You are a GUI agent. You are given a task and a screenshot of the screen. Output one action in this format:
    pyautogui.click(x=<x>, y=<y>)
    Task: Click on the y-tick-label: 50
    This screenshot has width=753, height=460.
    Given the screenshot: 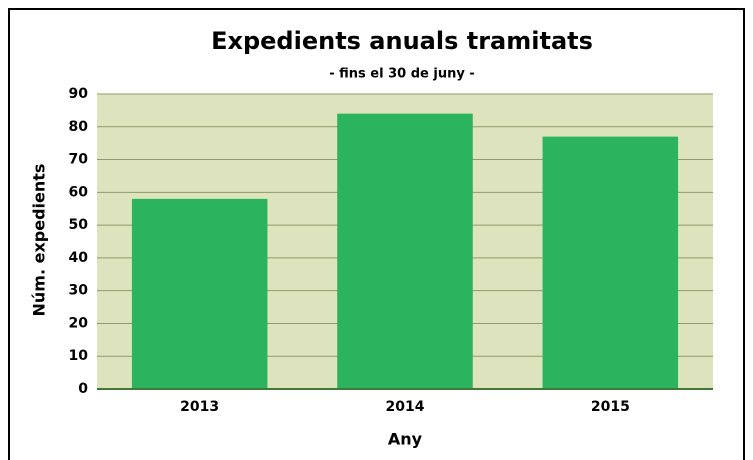 What is the action you would take?
    pyautogui.click(x=79, y=225)
    